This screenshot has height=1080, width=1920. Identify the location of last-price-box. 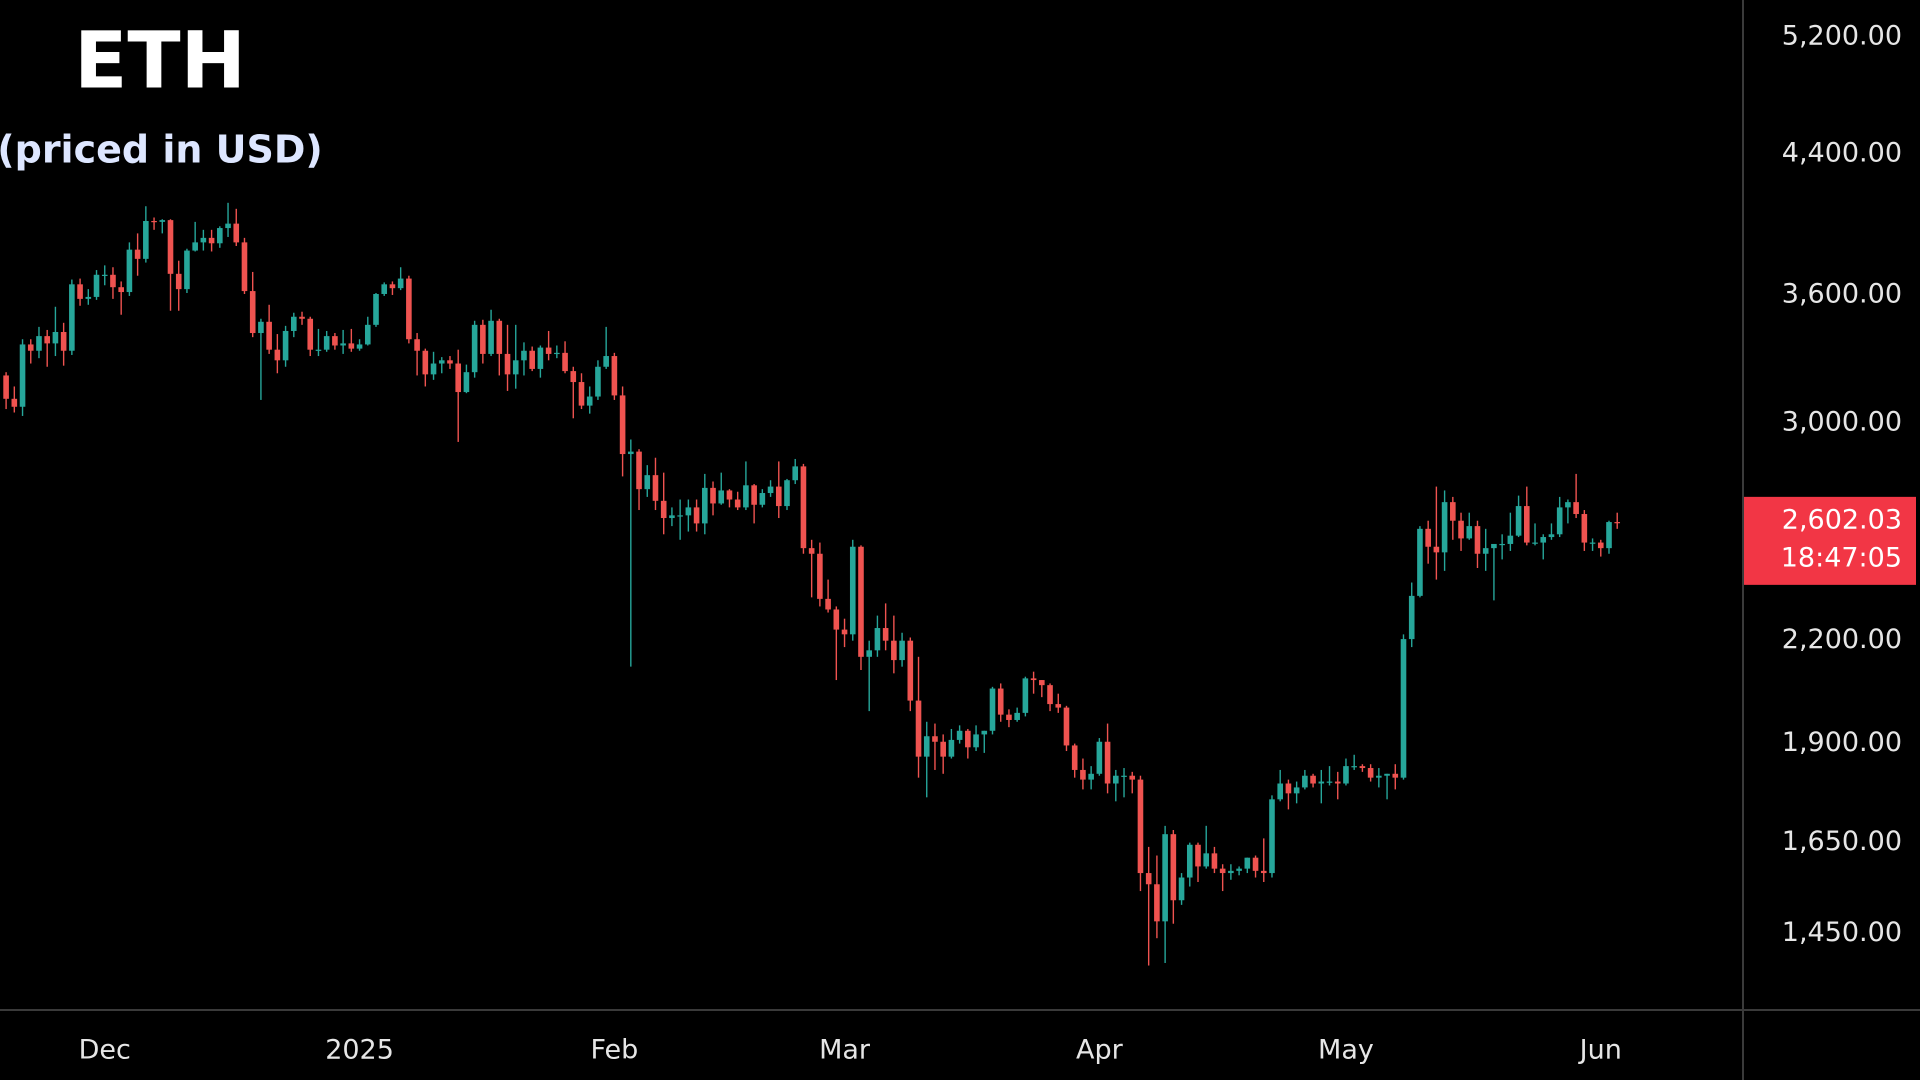
(1830, 540).